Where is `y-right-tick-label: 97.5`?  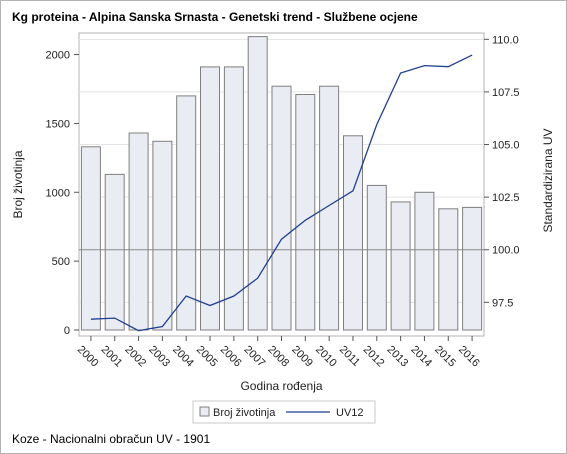 y-right-tick-label: 97.5 is located at coordinates (502, 303).